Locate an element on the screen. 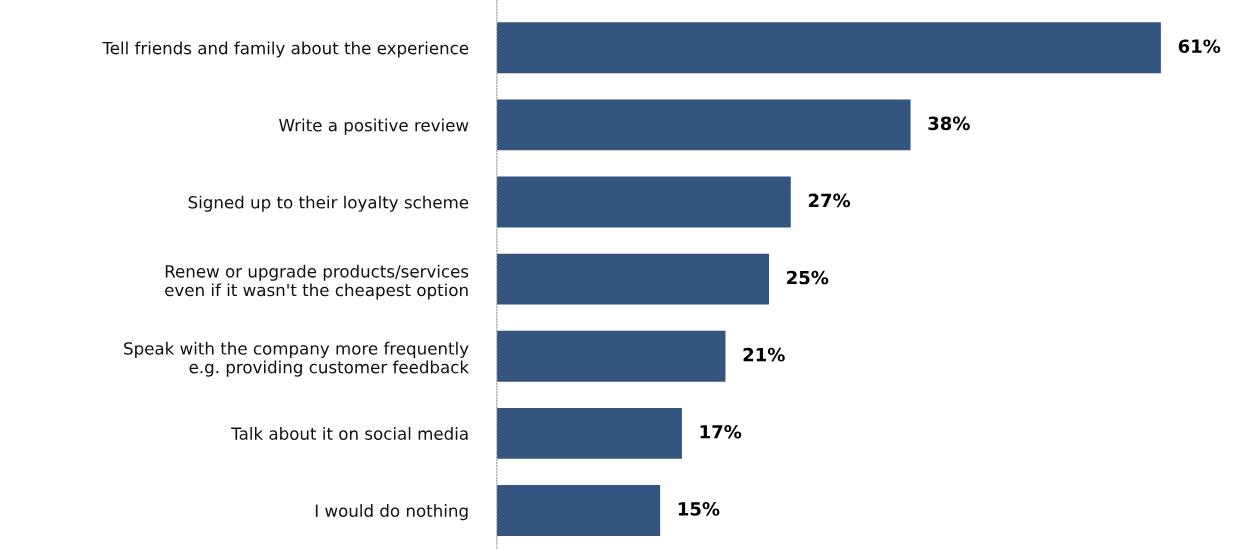 This screenshot has width=1239, height=549. data-label: 61% is located at coordinates (1199, 46).